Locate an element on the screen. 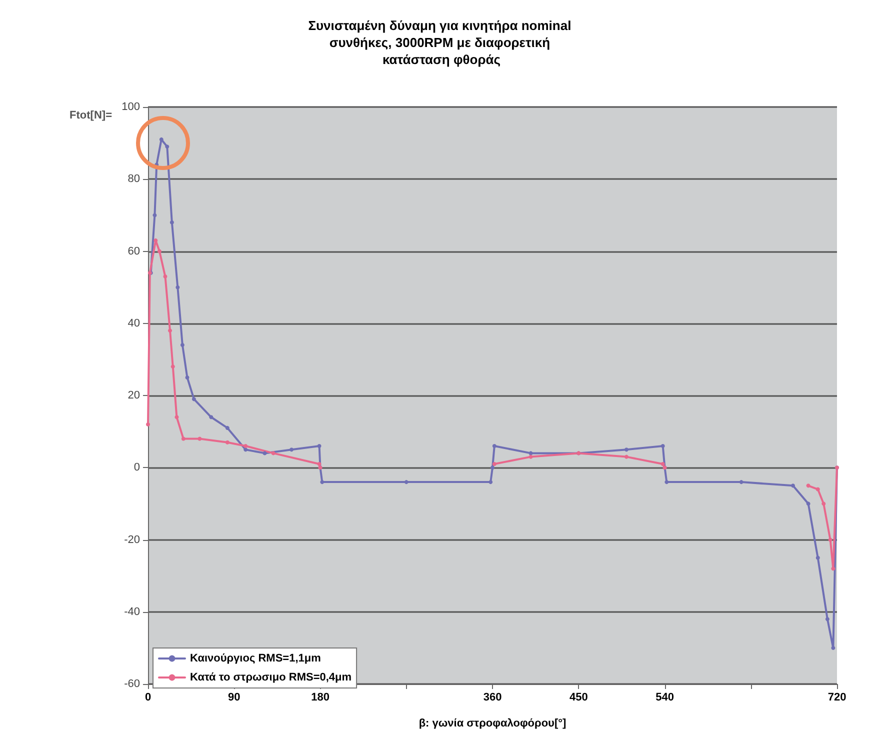 This screenshot has width=883, height=734. y-tick-label: 20 is located at coordinates (134, 396).